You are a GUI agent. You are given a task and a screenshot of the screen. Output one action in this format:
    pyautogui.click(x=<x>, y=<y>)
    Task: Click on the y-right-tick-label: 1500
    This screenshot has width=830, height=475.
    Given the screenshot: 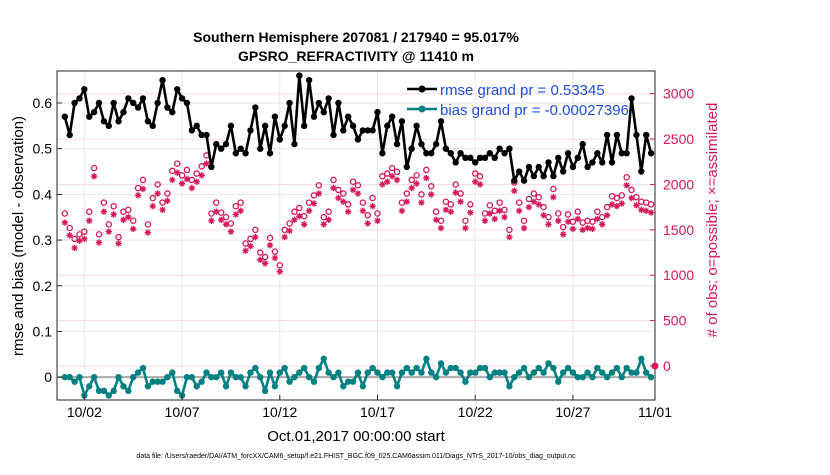 What is the action you would take?
    pyautogui.click(x=678, y=230)
    